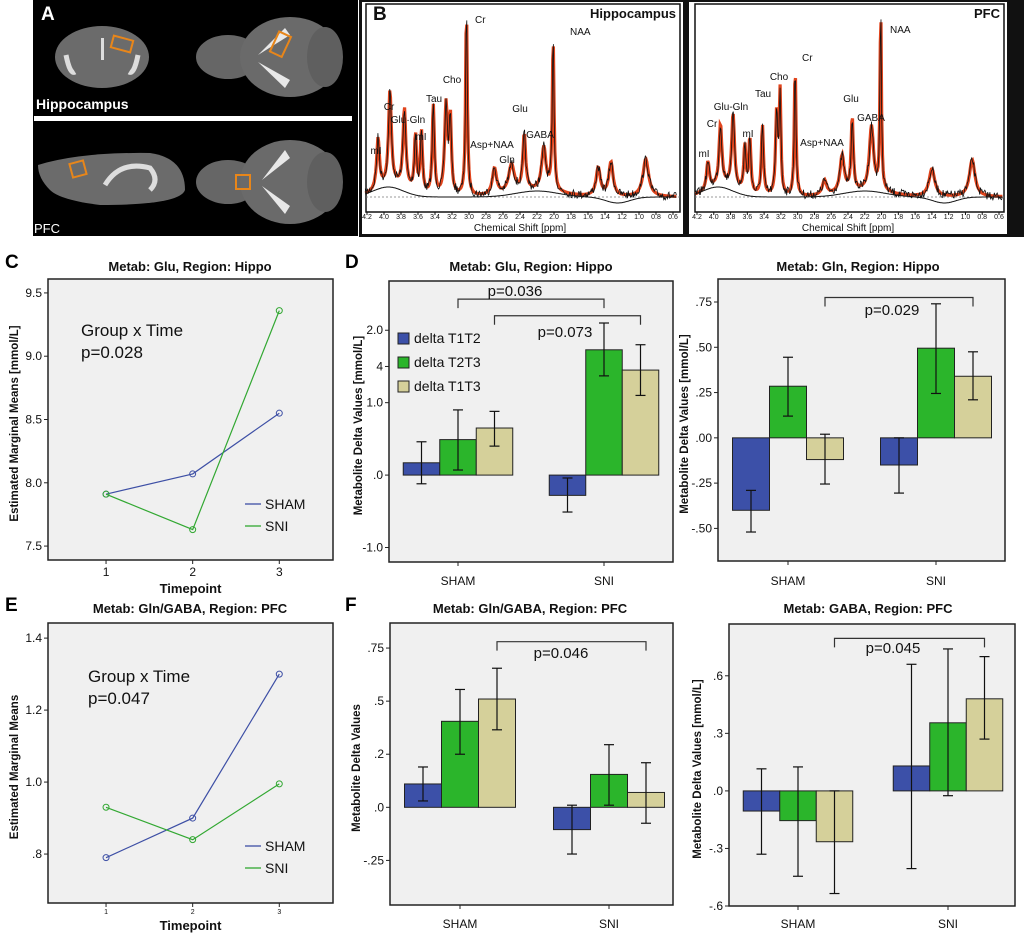 Image resolution: width=1024 pixels, height=934 pixels. Describe the element at coordinates (351, 605) in the screenshot. I see `panel-letter-f: F` at that location.